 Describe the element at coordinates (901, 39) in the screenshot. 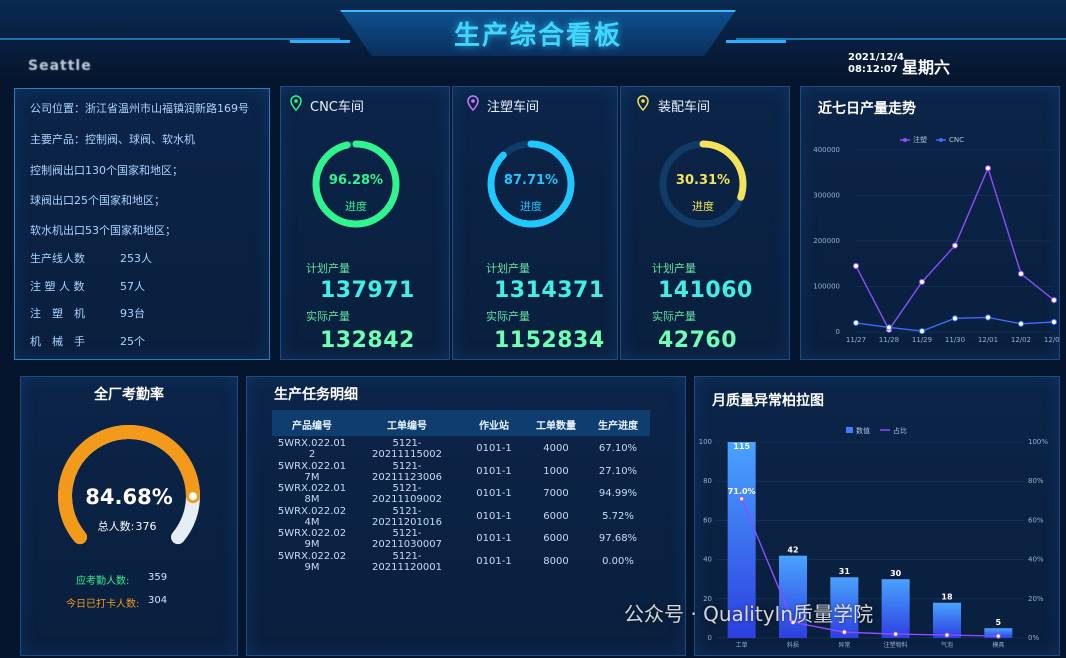

I see `header-line-right` at that location.